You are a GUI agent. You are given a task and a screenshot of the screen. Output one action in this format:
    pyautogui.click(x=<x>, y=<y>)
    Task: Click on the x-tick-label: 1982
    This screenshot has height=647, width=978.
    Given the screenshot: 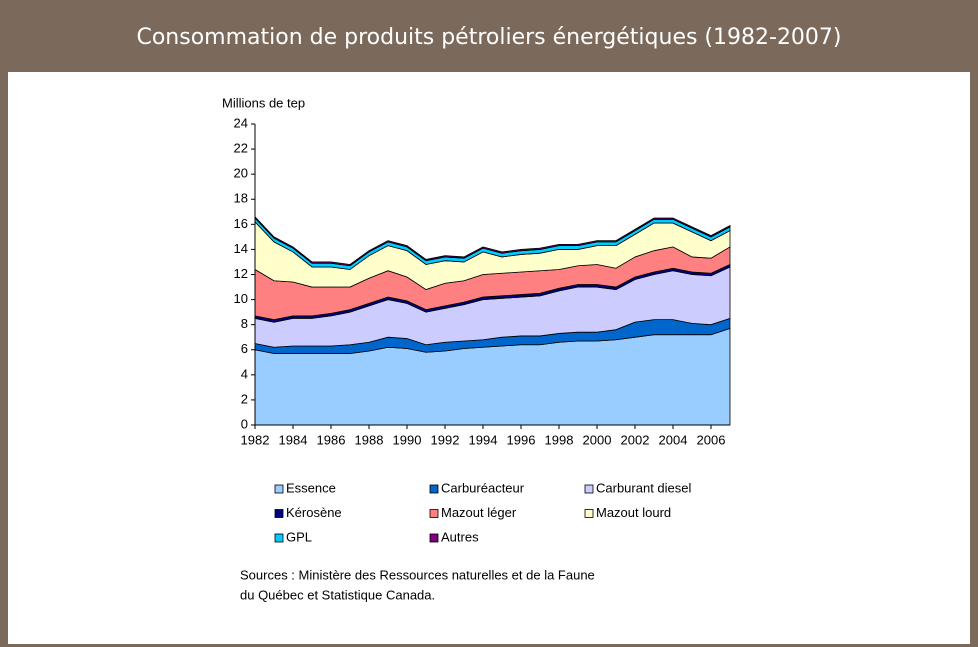 What is the action you would take?
    pyautogui.click(x=255, y=439)
    